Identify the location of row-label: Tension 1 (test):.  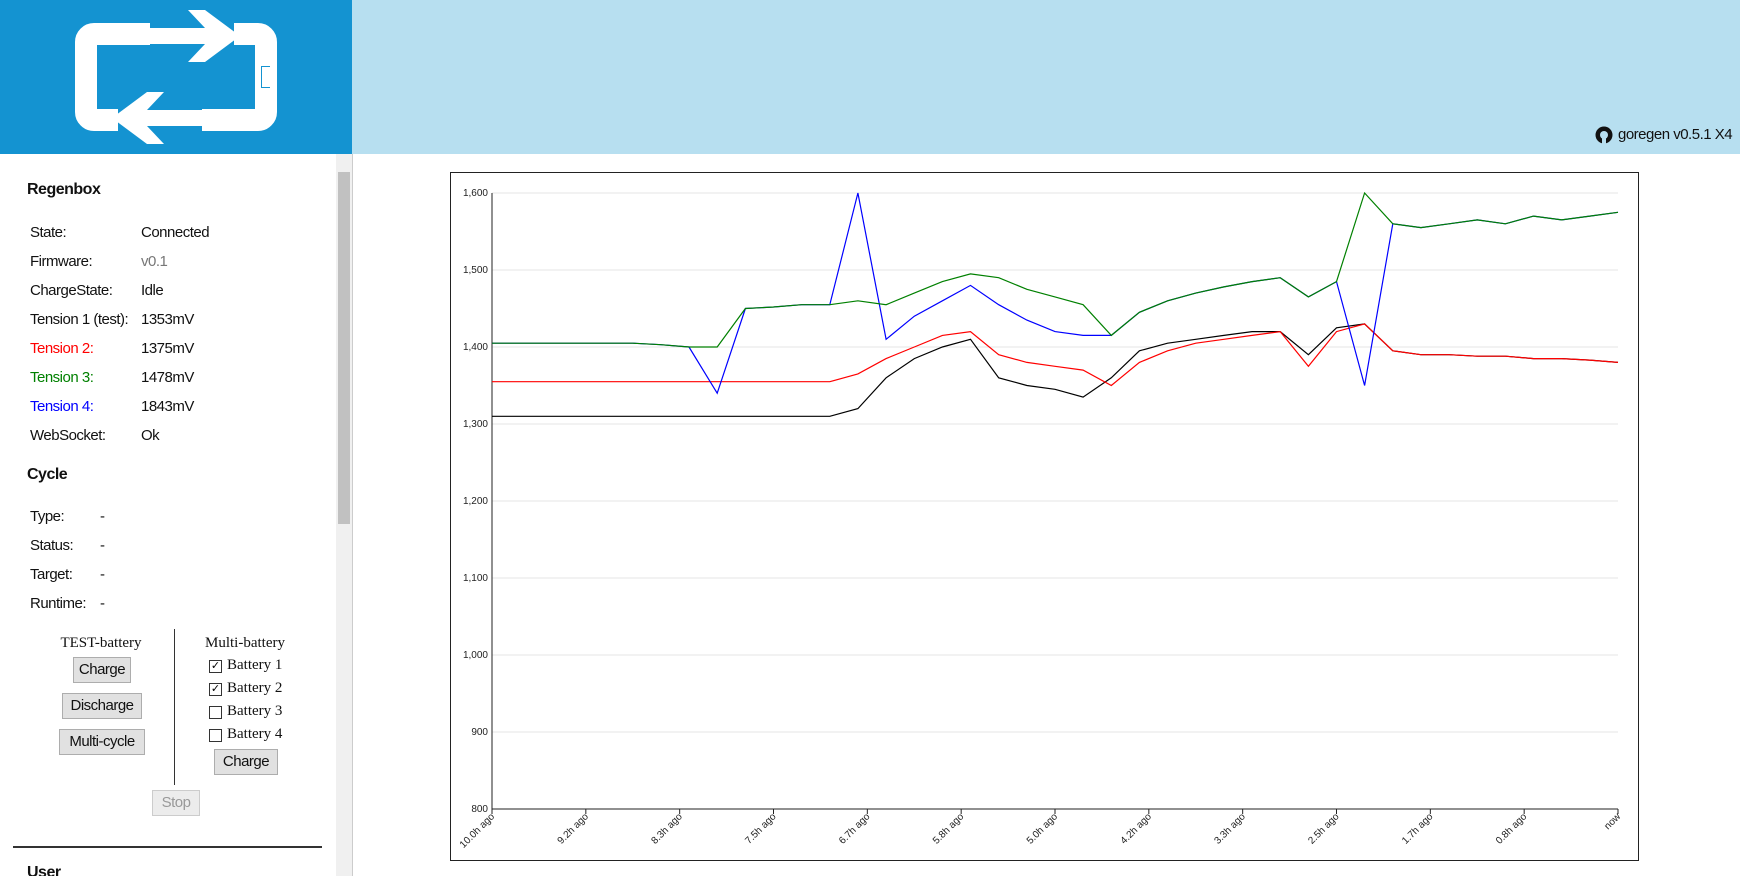
(79, 319).